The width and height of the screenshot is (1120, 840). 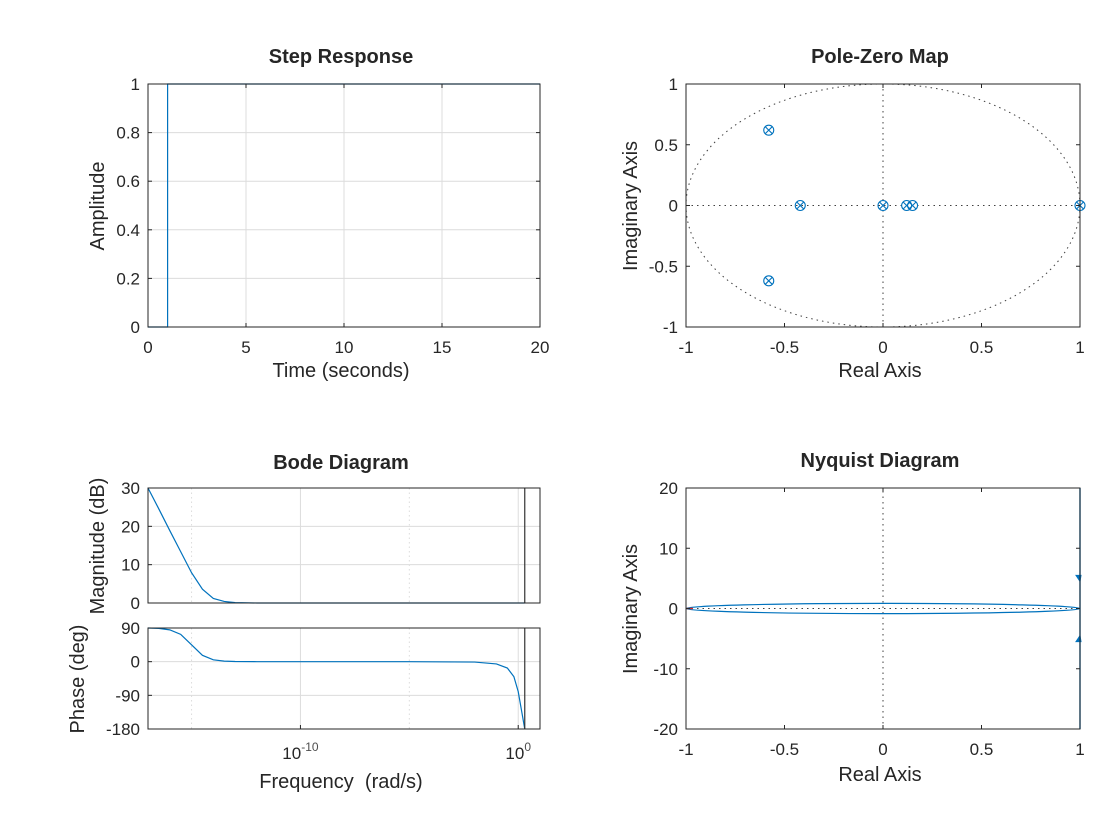 What do you see at coordinates (668, 488) in the screenshot?
I see `nyquist-ytick-label: 20` at bounding box center [668, 488].